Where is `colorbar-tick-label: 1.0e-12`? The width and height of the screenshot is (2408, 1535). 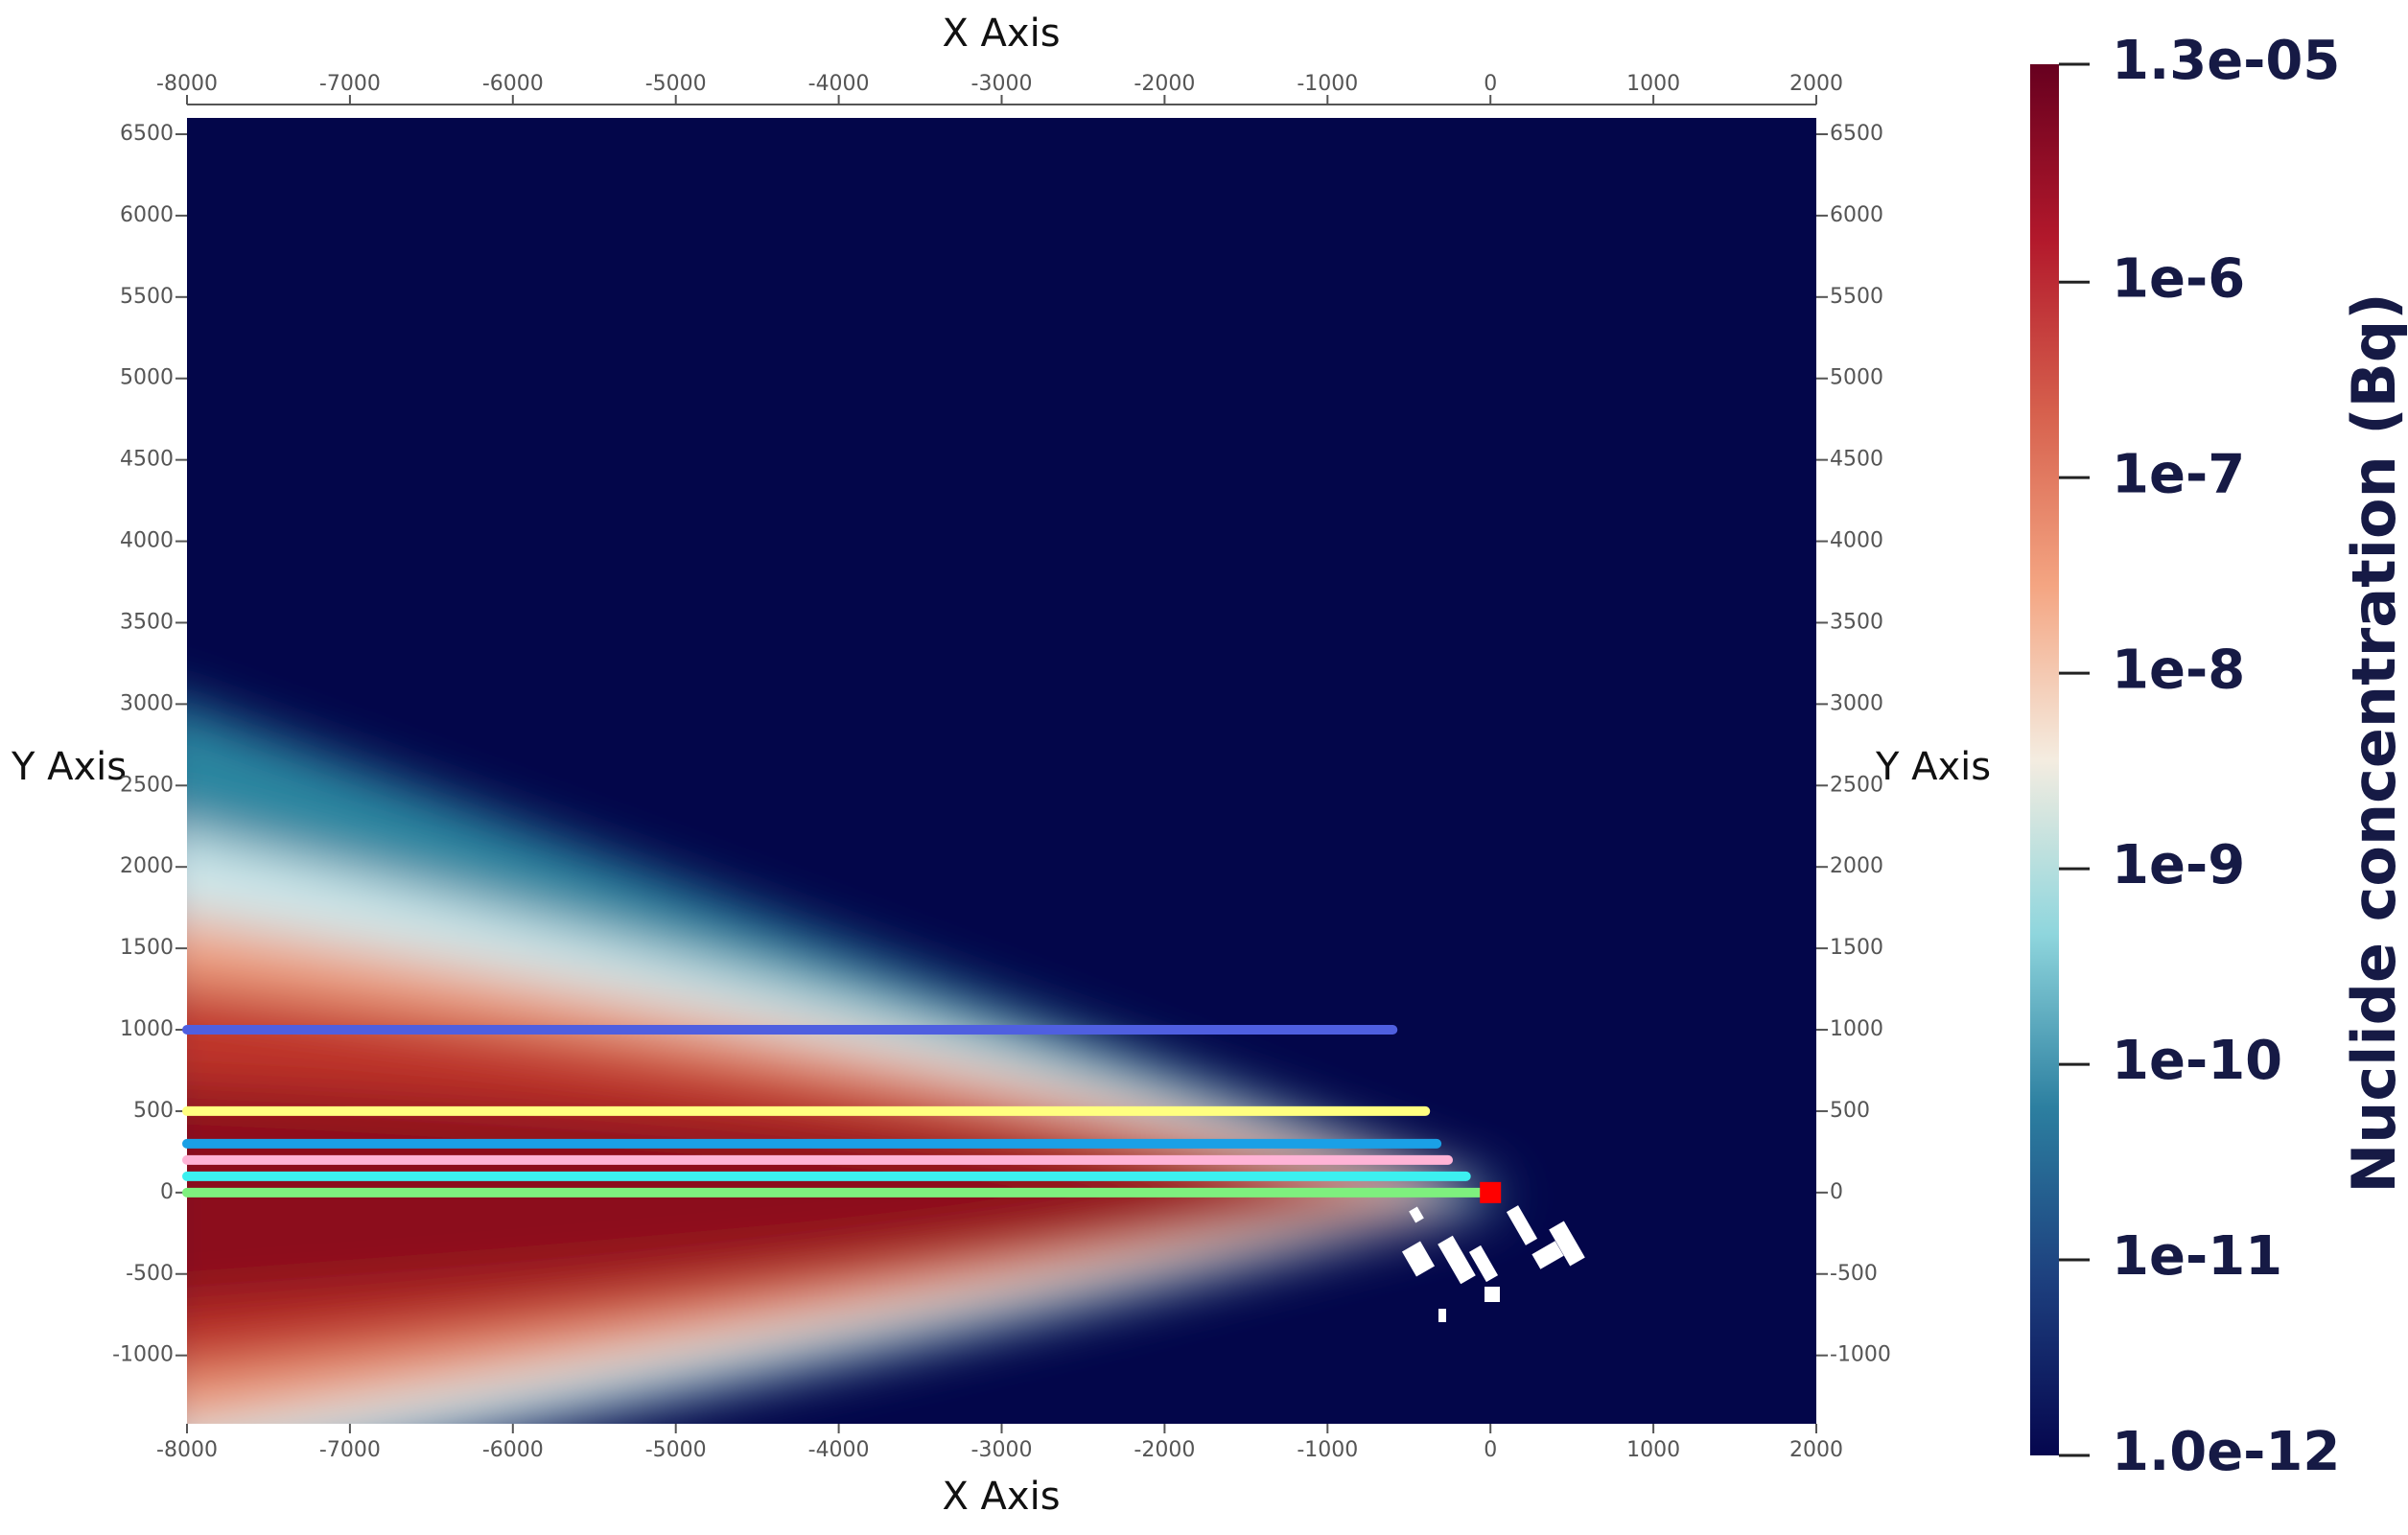 colorbar-tick-label: 1.0e-12 is located at coordinates (2226, 1452).